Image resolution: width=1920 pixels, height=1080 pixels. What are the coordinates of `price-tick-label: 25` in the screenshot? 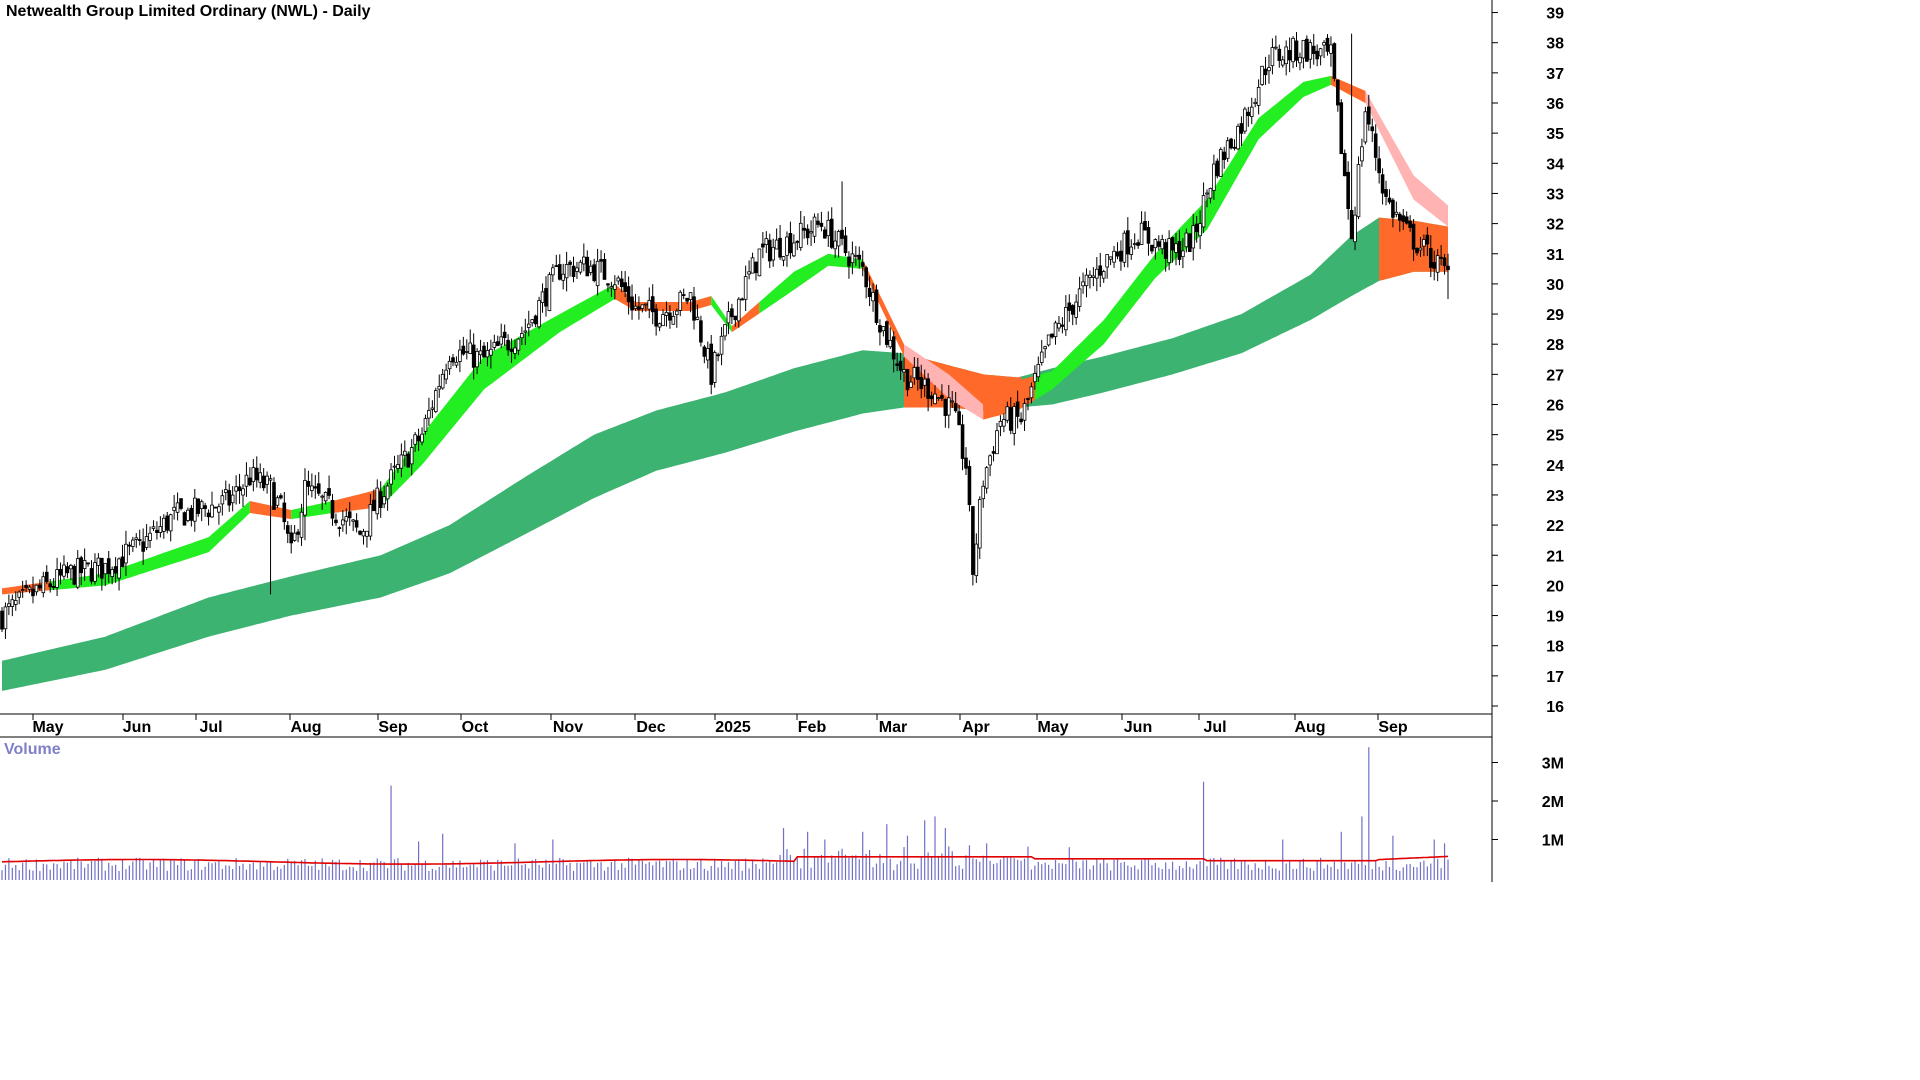 It's located at (1555, 436).